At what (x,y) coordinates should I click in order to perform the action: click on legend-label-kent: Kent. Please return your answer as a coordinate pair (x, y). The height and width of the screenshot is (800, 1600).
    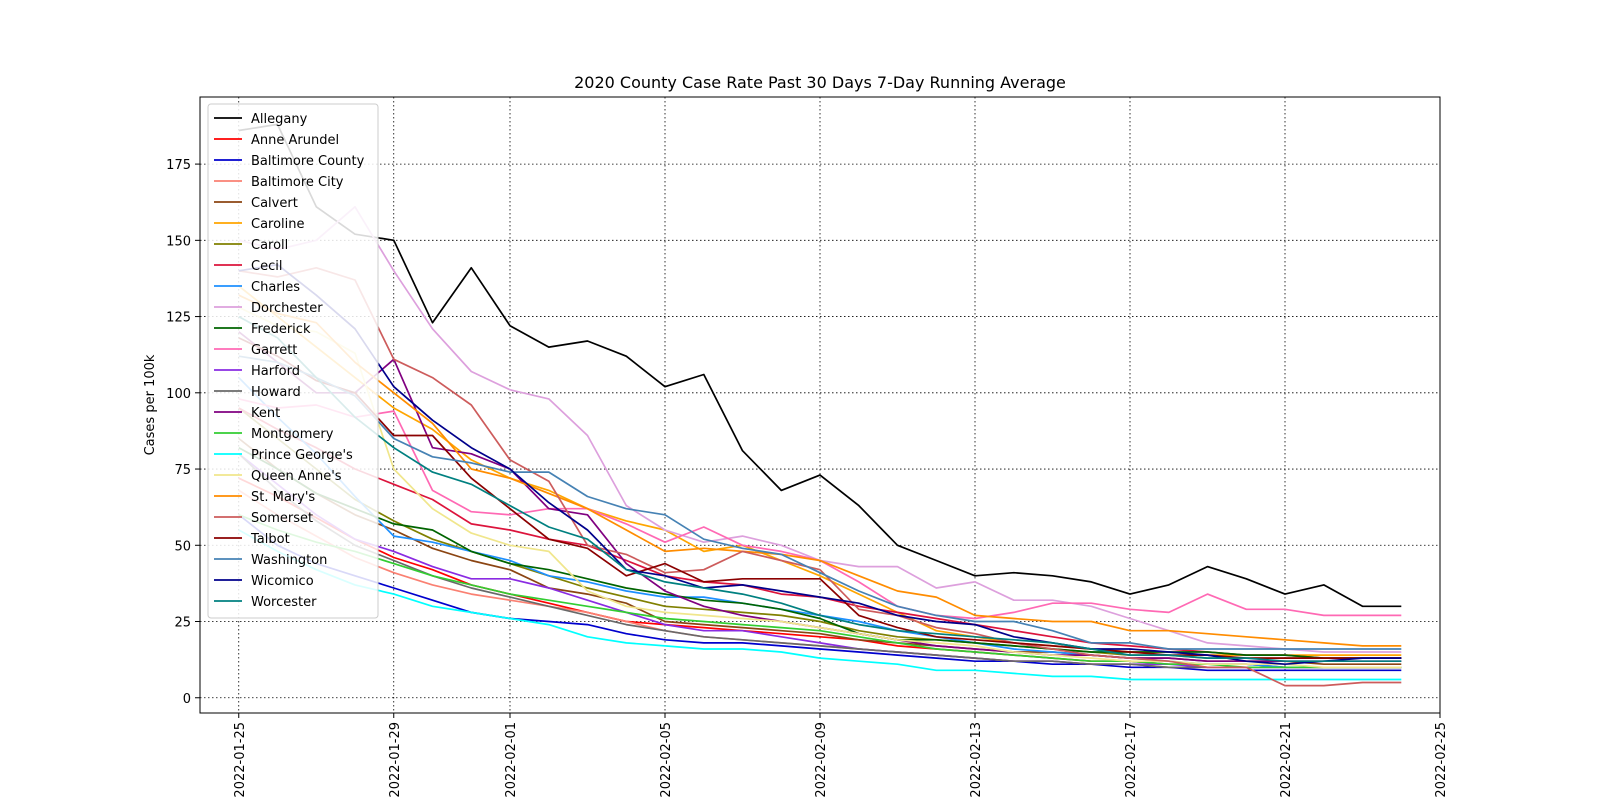
    Looking at the image, I should click on (265, 413).